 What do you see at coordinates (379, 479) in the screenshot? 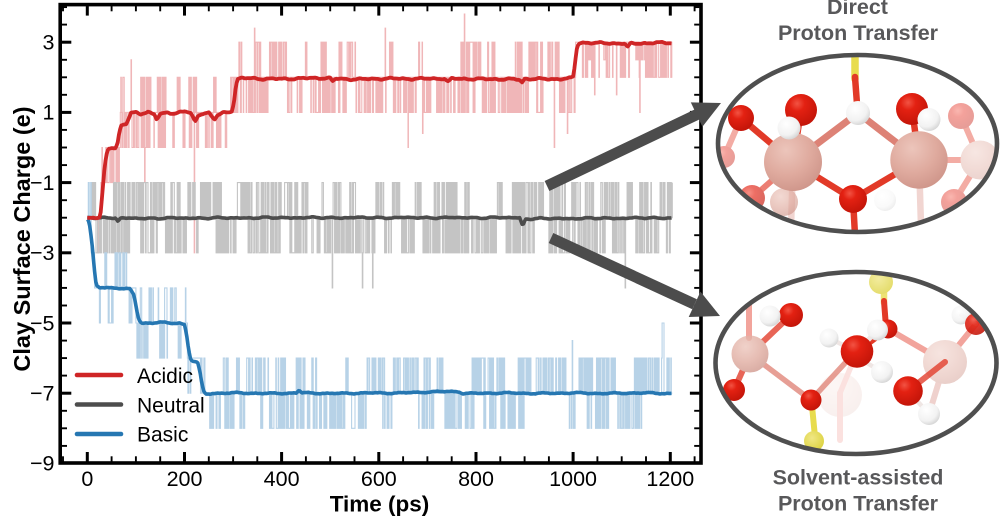
I see `svg-text: 600` at bounding box center [379, 479].